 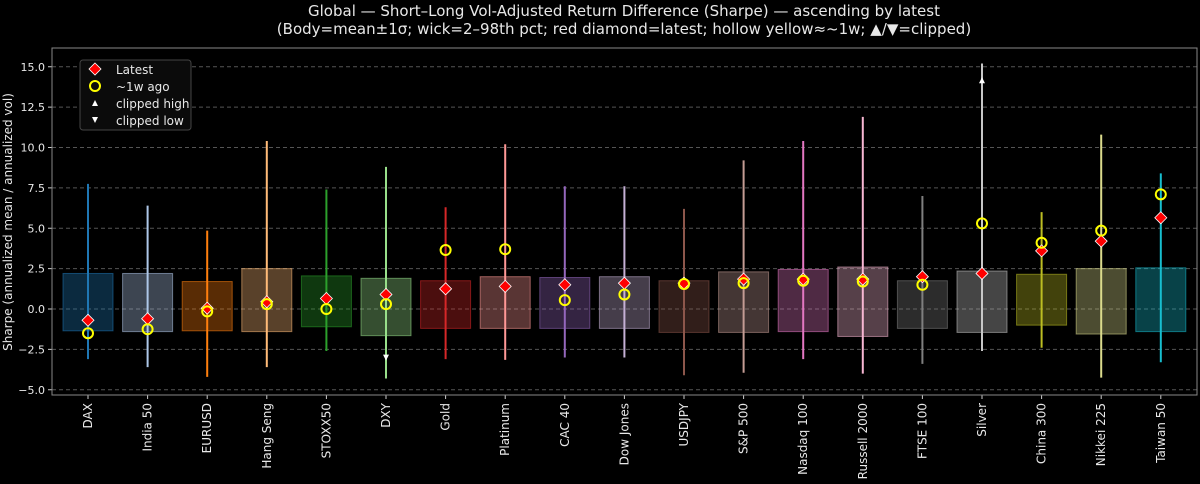 I want to click on legend-circle-icon, so click(x=95, y=86).